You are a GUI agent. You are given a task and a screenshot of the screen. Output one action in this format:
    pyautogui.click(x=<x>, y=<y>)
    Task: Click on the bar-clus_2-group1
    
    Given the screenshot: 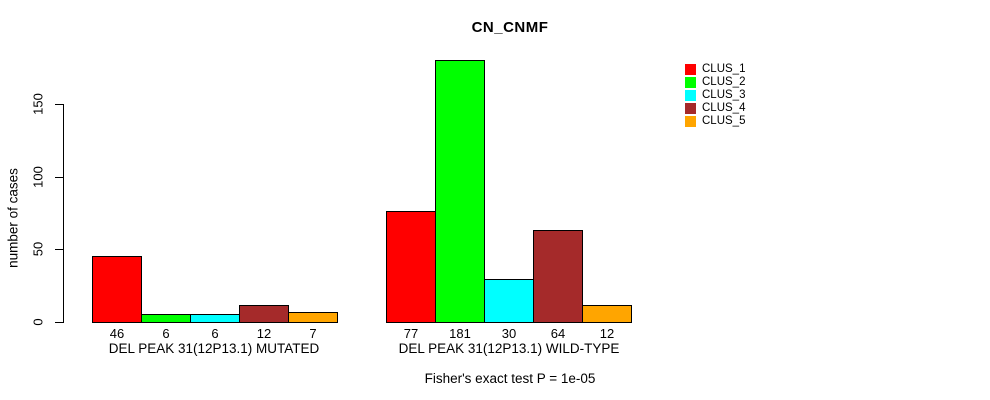 What is the action you would take?
    pyautogui.click(x=166, y=318)
    